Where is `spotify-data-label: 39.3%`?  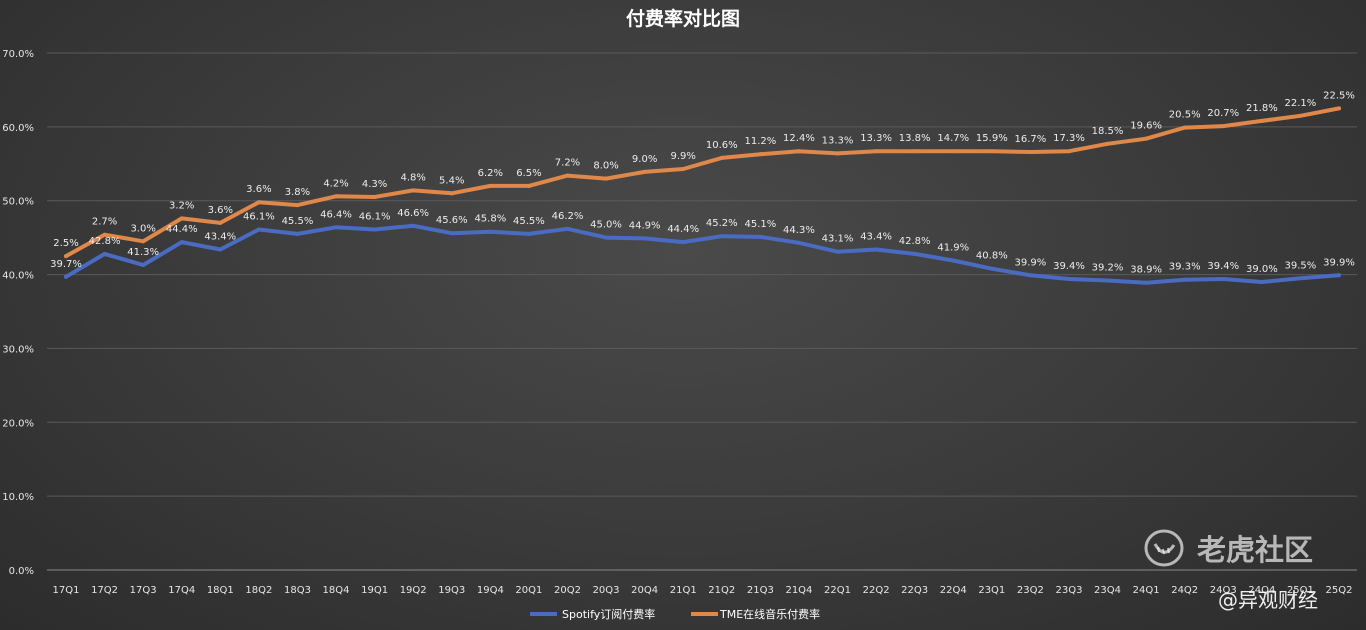
spotify-data-label: 39.3% is located at coordinates (1185, 267).